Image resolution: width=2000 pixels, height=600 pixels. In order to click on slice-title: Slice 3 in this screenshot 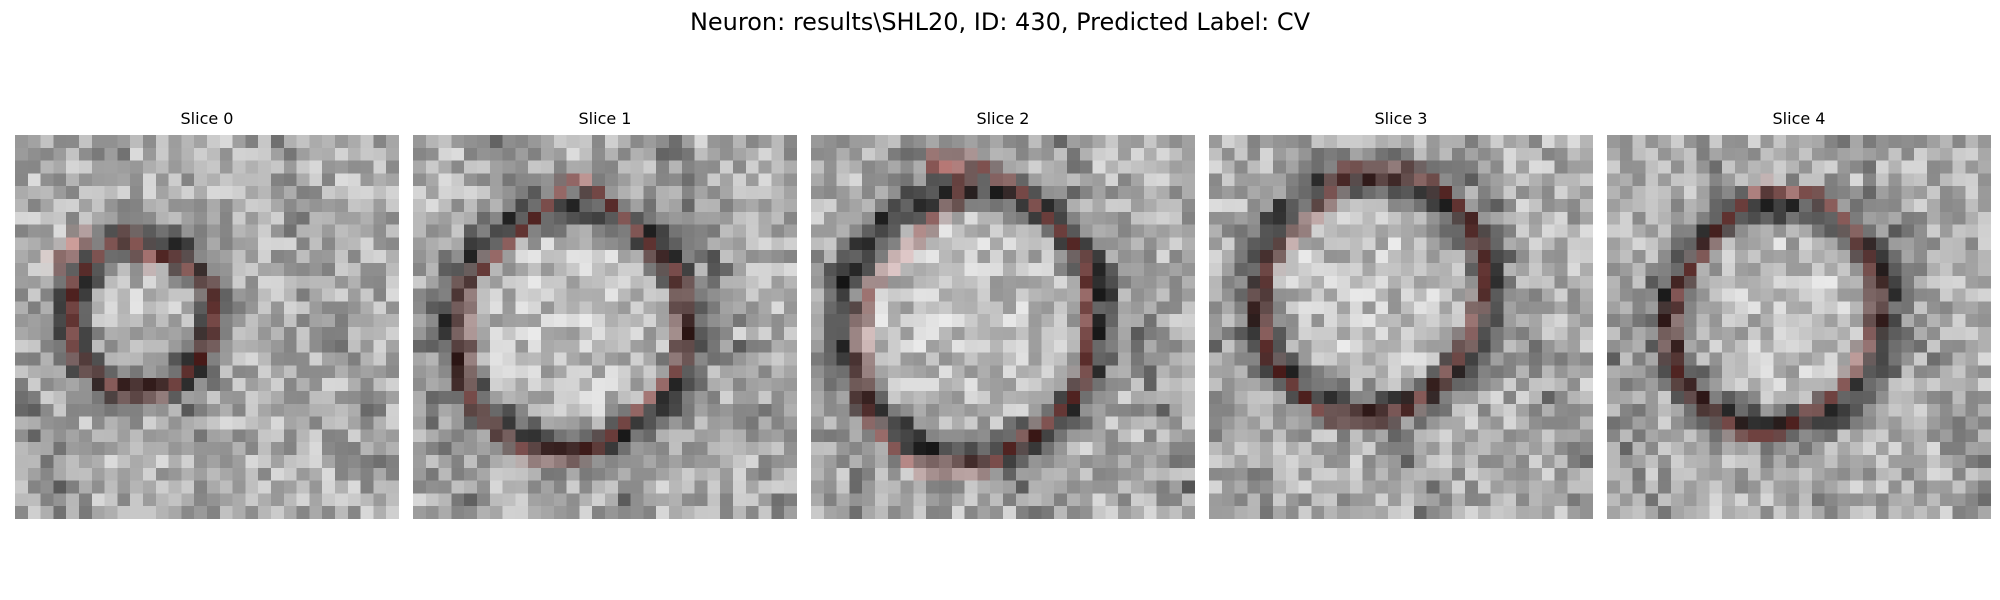, I will do `click(1401, 118)`.